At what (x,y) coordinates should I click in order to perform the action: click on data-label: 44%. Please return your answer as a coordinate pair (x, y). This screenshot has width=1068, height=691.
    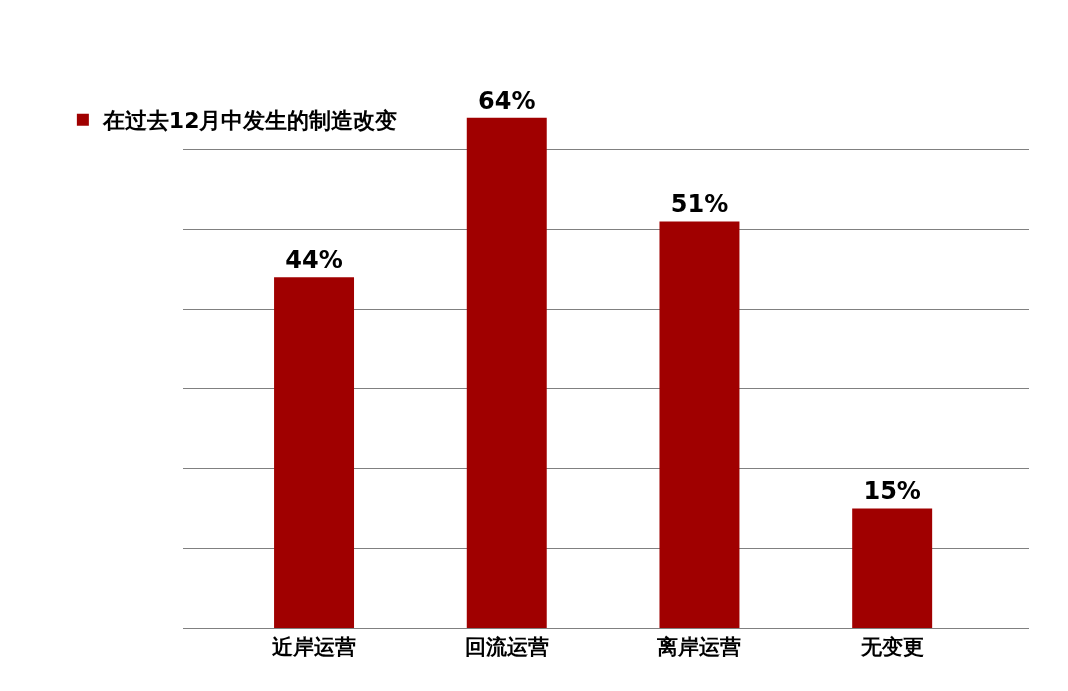
    Looking at the image, I should click on (314, 260).